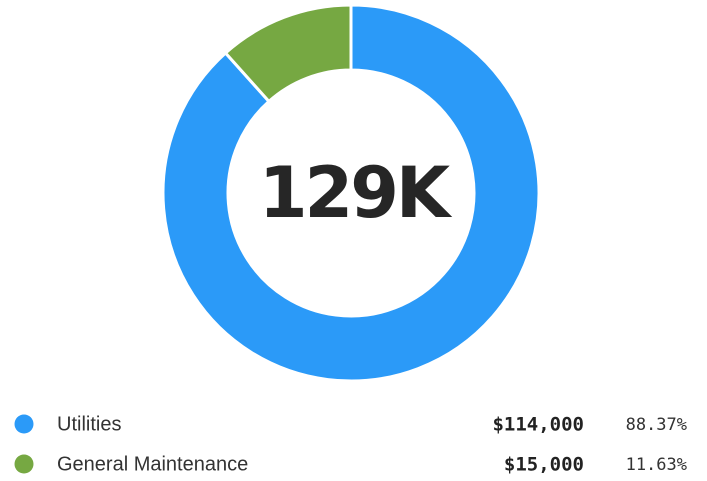 This screenshot has height=481, width=707. What do you see at coordinates (356, 193) in the screenshot?
I see `center-label: 129K` at bounding box center [356, 193].